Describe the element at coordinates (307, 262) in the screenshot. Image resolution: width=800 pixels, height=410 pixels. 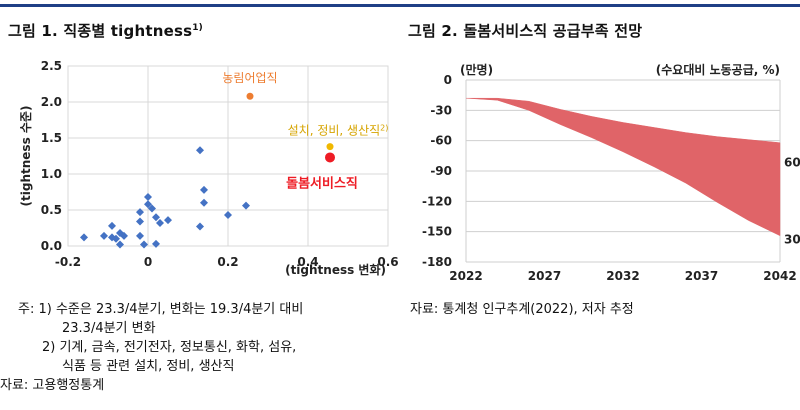
I see `x-tick-label: 0.4` at that location.